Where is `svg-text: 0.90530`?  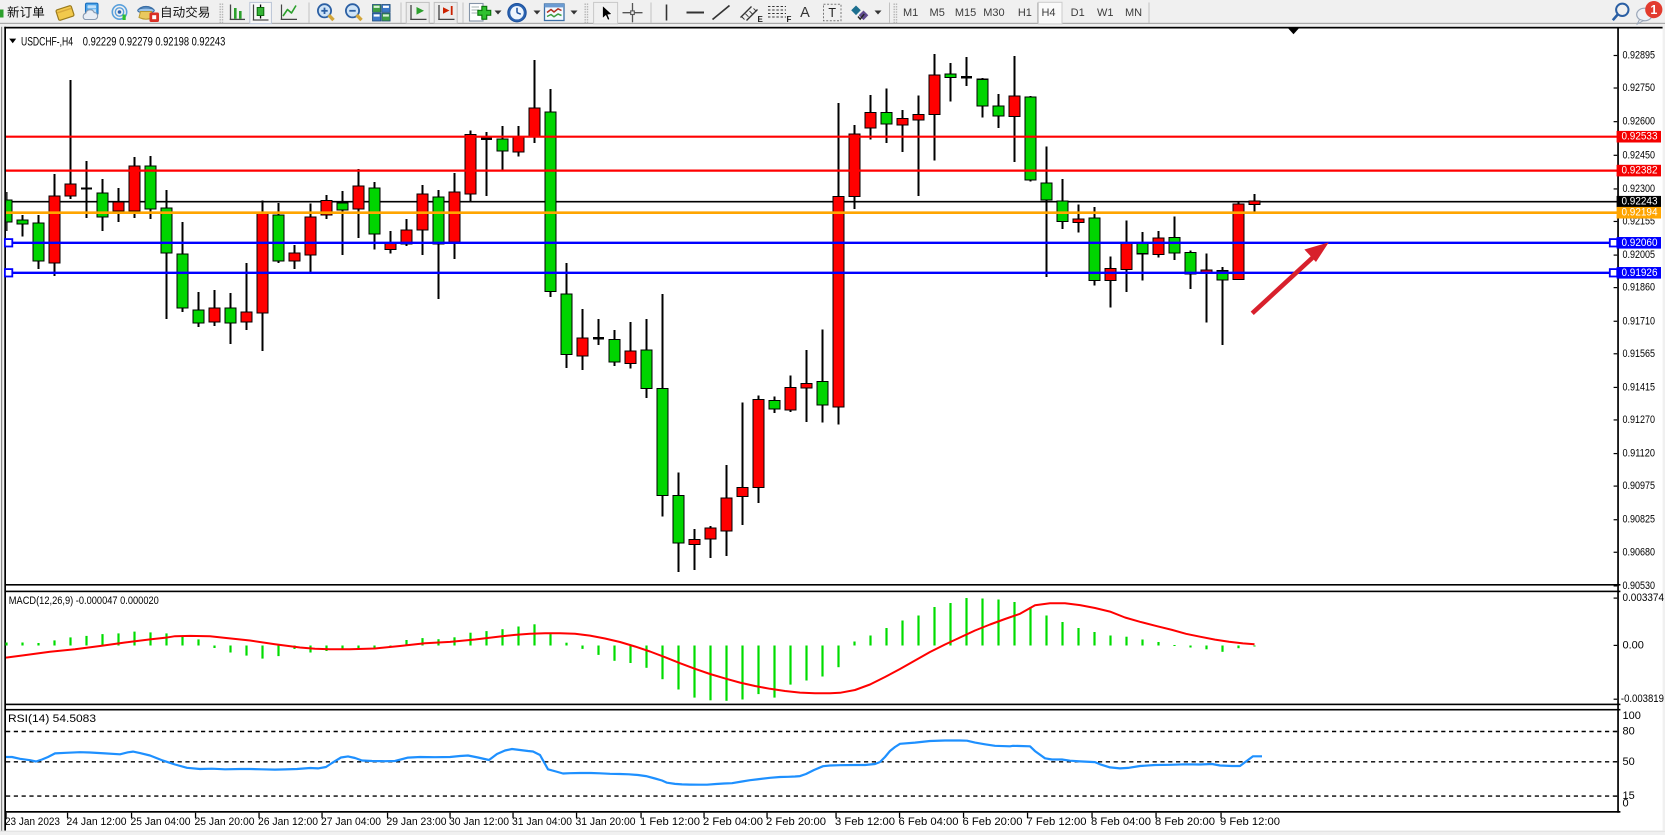
svg-text: 0.90530 is located at coordinates (1639, 586).